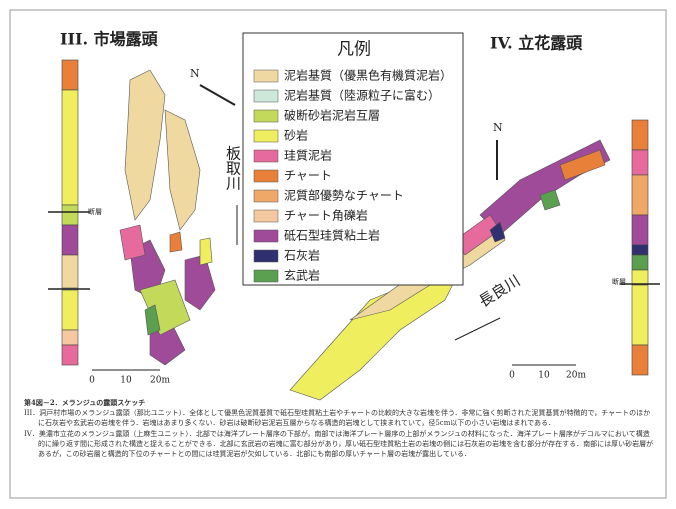 The image size is (676, 509). Describe the element at coordinates (109, 39) in the screenshot. I see `left-title: III. 市場露頭` at that location.